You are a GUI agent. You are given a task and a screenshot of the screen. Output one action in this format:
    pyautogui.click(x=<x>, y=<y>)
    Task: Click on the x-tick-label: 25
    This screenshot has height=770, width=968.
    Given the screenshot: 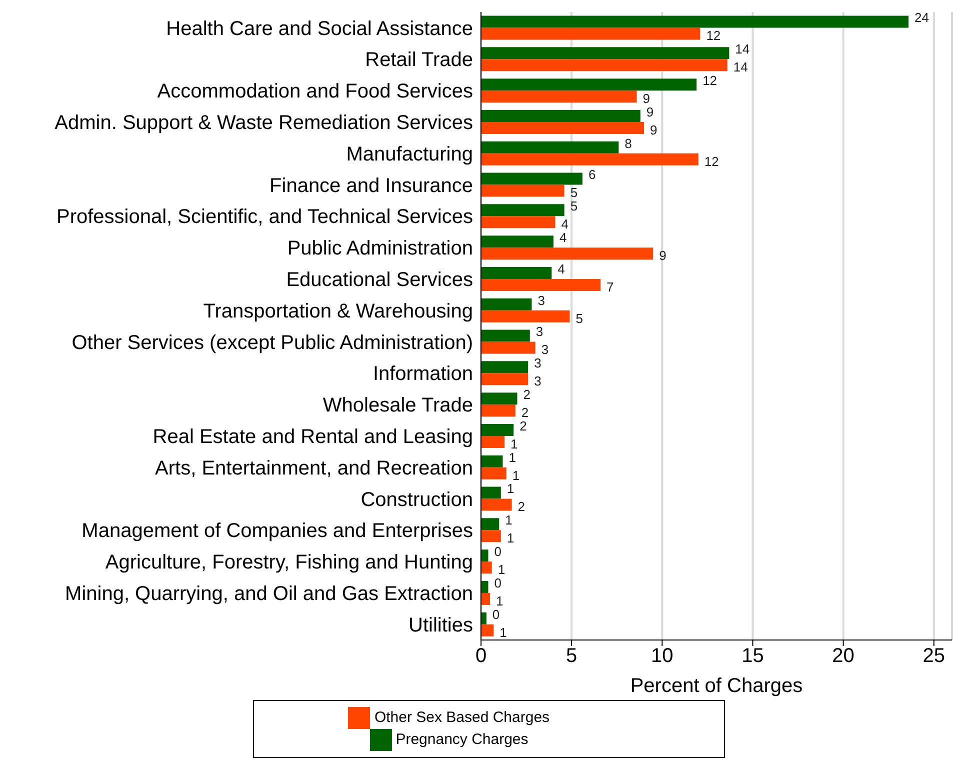 What is the action you would take?
    pyautogui.click(x=934, y=656)
    